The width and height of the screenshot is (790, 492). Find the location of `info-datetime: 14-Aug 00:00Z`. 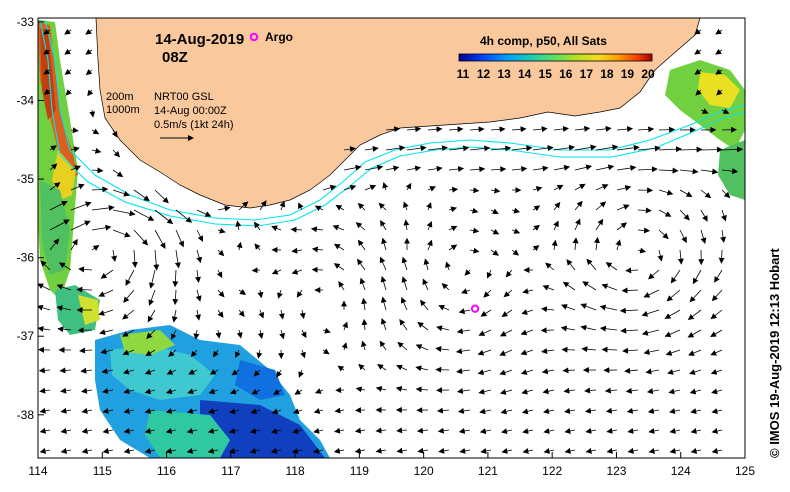

info-datetime: 14-Aug 00:00Z is located at coordinates (190, 111).